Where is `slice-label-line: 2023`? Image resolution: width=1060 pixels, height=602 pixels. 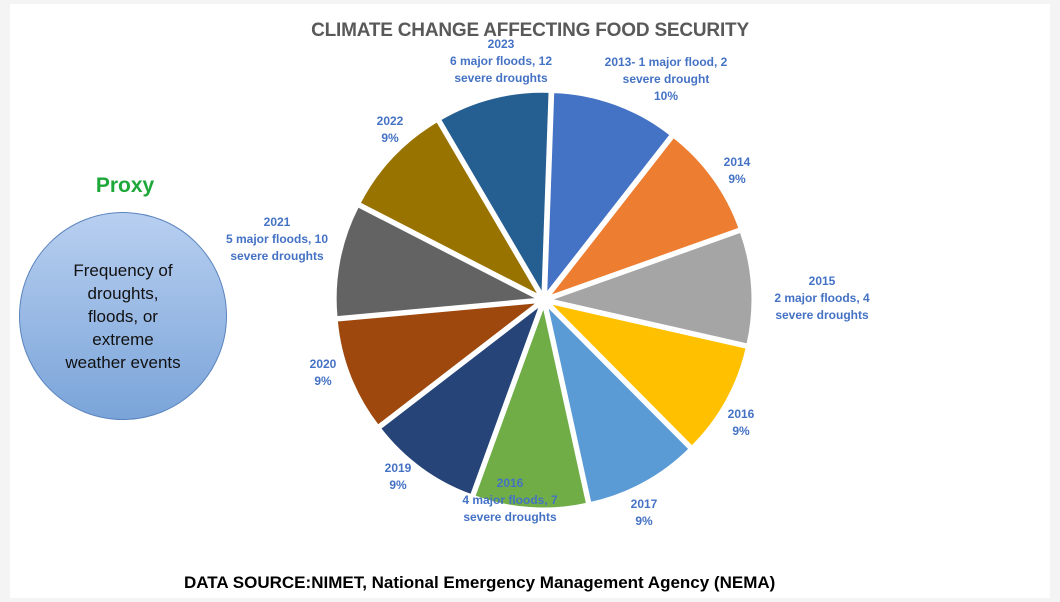
slice-label-line: 2023 is located at coordinates (501, 44).